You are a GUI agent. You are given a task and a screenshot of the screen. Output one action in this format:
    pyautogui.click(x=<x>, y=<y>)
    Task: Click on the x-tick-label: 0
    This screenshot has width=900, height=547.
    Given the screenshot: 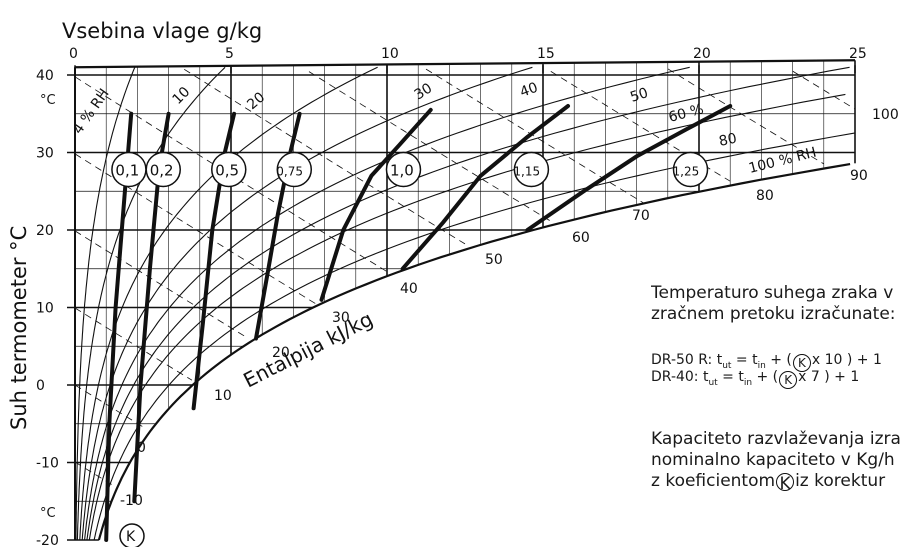 What is the action you would take?
    pyautogui.click(x=73, y=54)
    